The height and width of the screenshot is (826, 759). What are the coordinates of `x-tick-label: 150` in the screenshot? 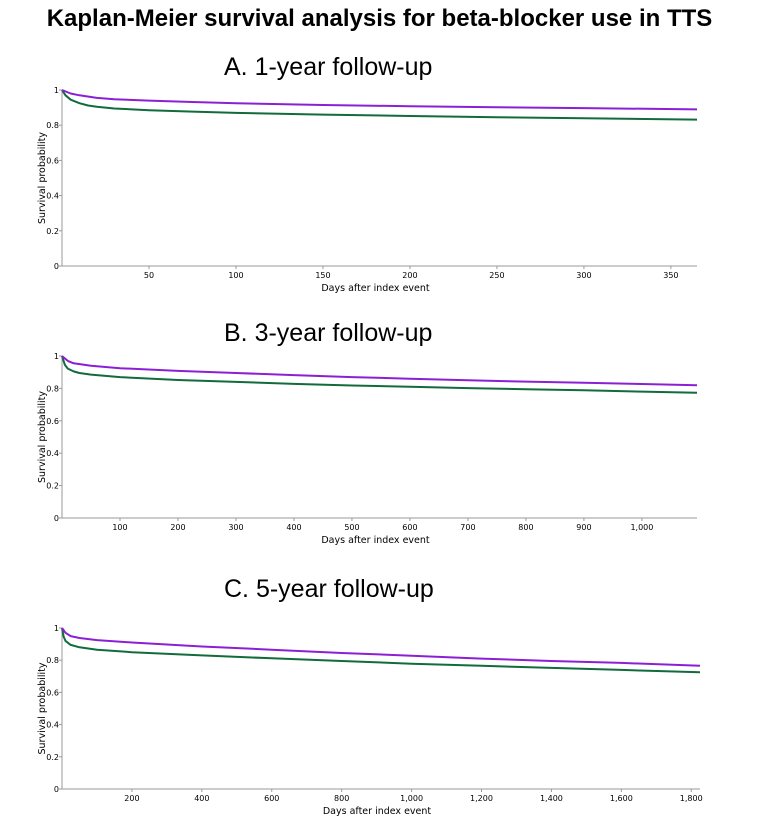 It's located at (322, 275).